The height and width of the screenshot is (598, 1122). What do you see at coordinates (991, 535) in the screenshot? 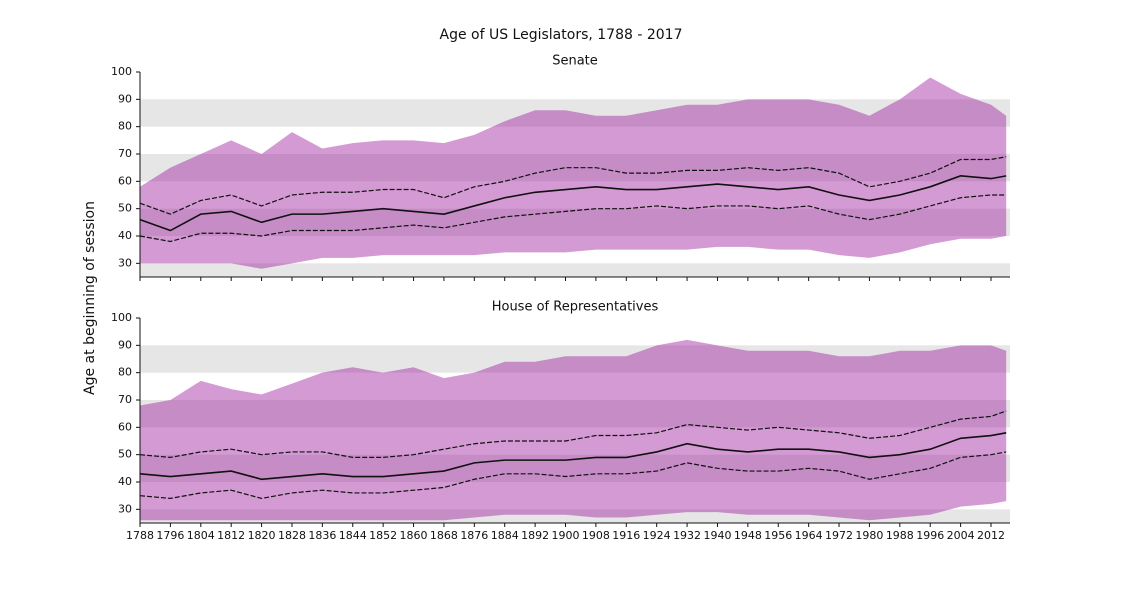
I see `x-tick-label: 2012` at bounding box center [991, 535].